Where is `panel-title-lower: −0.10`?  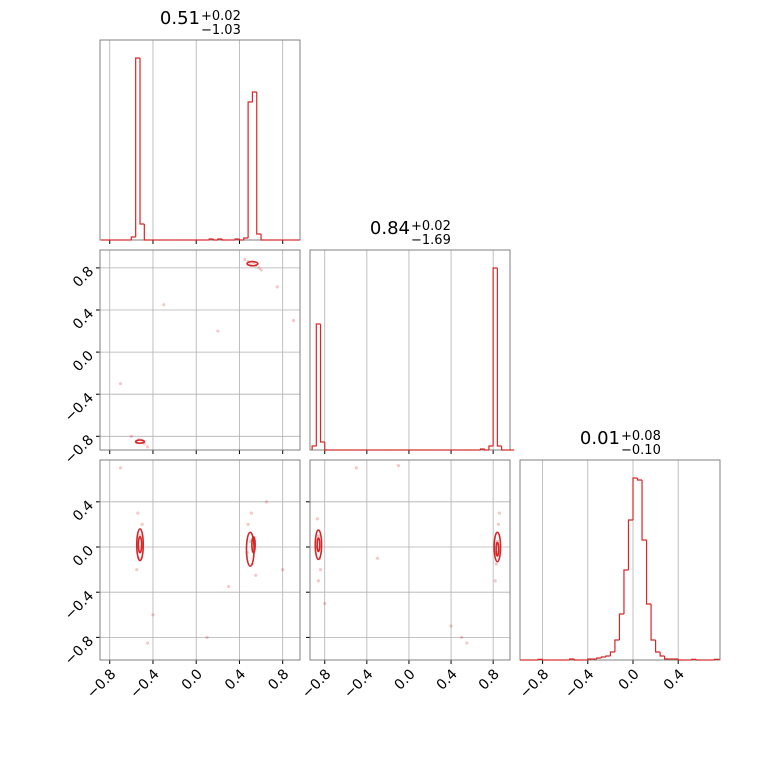 panel-title-lower: −0.10 is located at coordinates (641, 450).